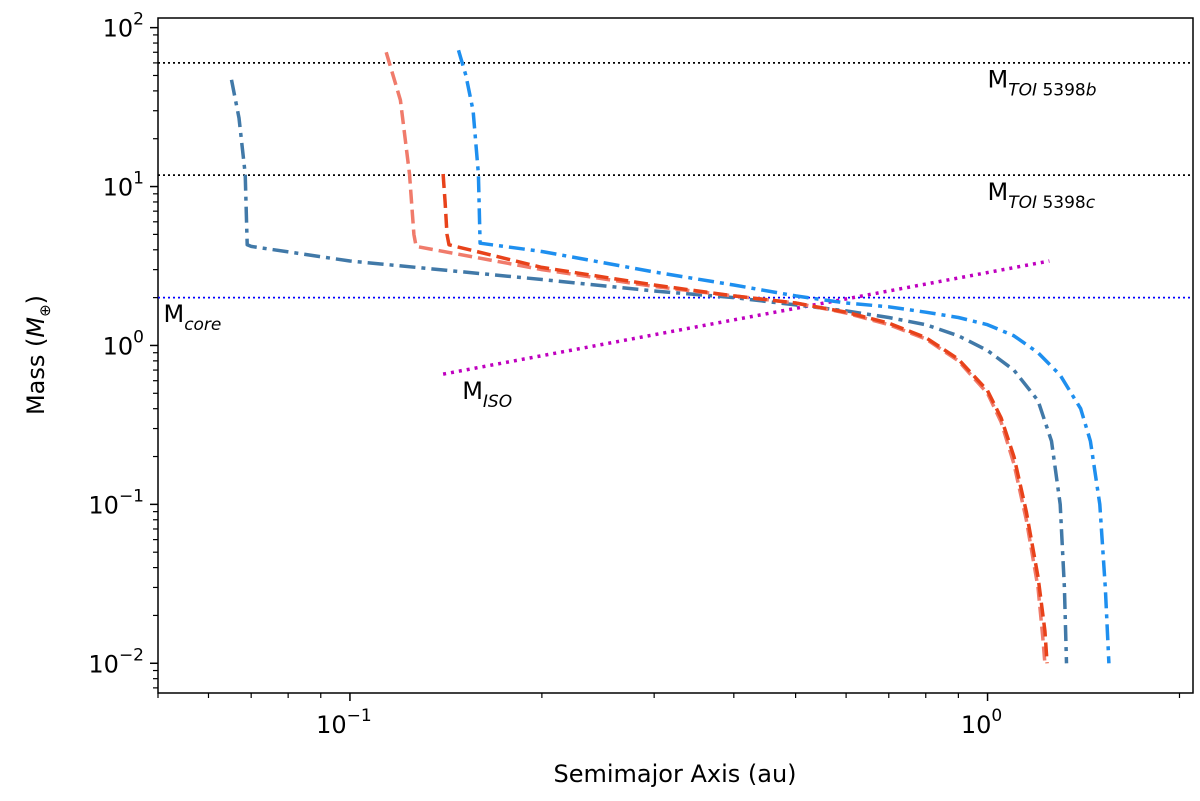 Image resolution: width=1200 pixels, height=801 pixels. Describe the element at coordinates (116, 661) in the screenshot. I see `y-tick-label: 10⁻²` at that location.